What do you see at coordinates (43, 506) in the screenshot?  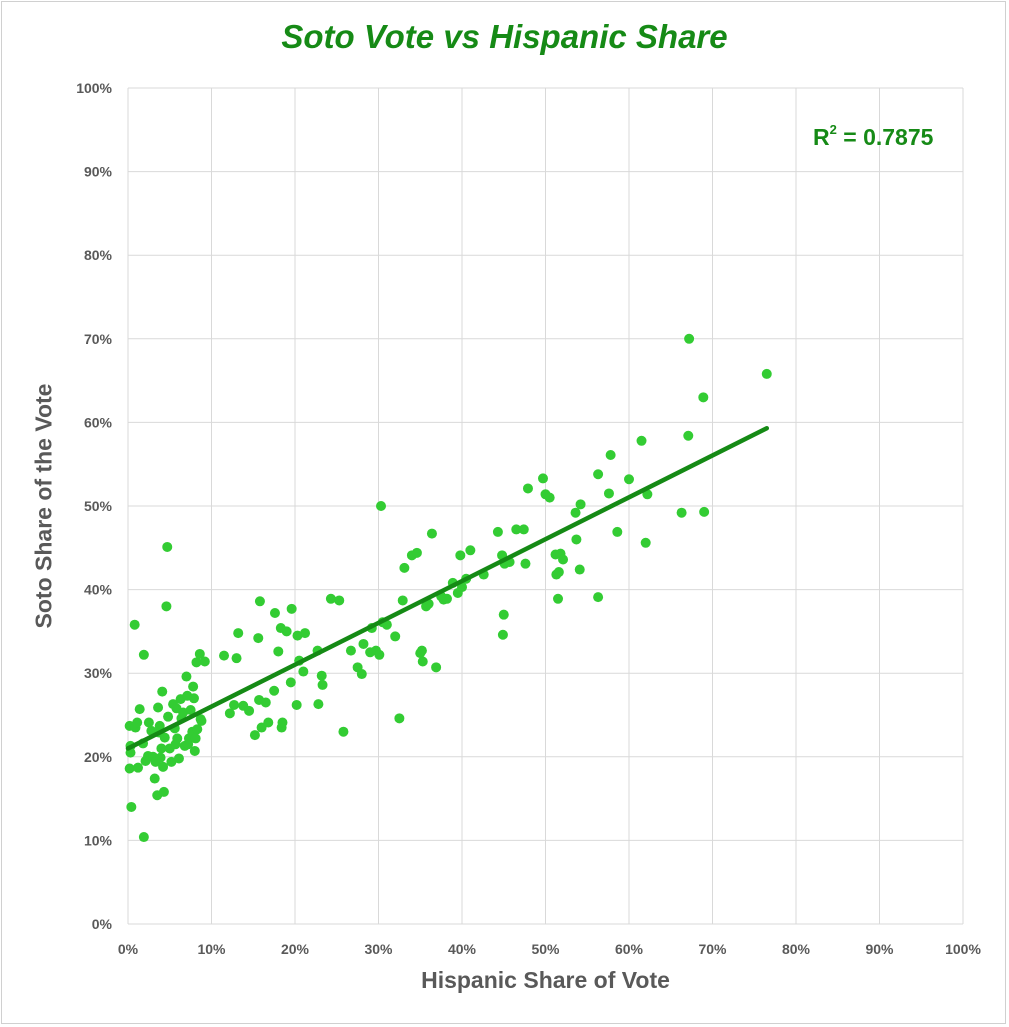 I see `y-axis-label: Soto Share of the Vote` at bounding box center [43, 506].